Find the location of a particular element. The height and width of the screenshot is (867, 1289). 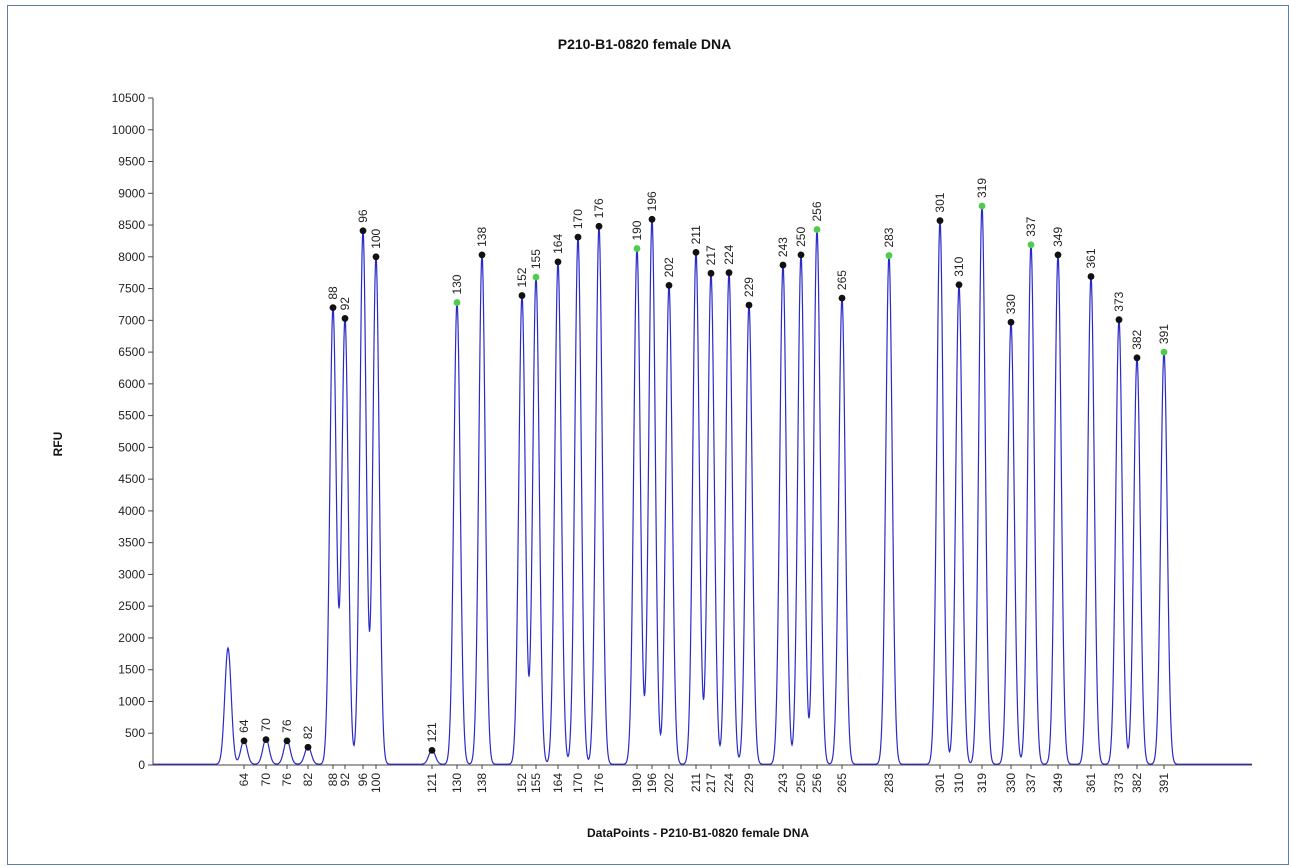

y-tick-label: 4500 is located at coordinates (131, 479).